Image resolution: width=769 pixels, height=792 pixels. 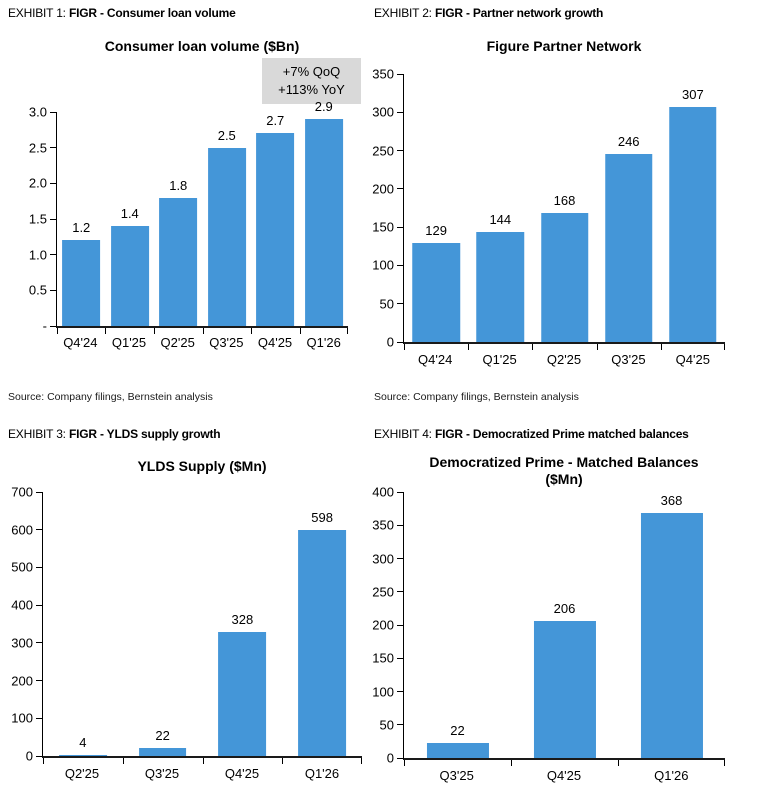 I want to click on bar-value-label: 246, so click(x=628, y=141).